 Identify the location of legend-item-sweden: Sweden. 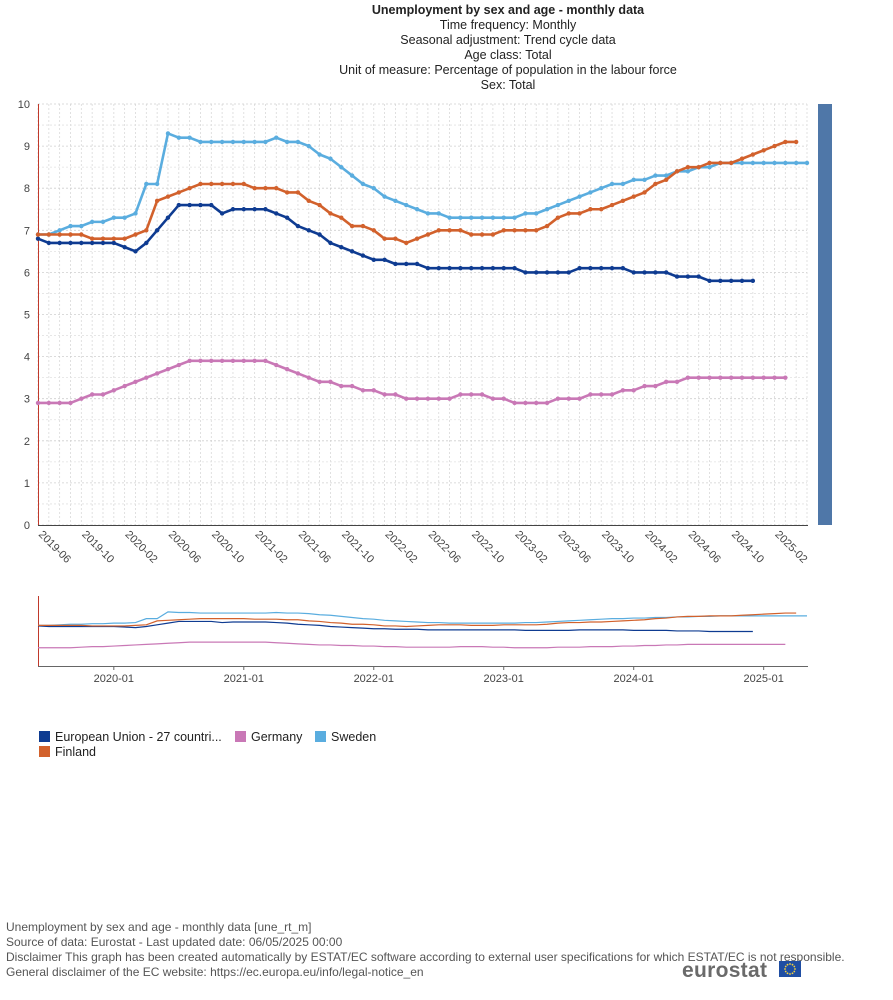
(345, 737).